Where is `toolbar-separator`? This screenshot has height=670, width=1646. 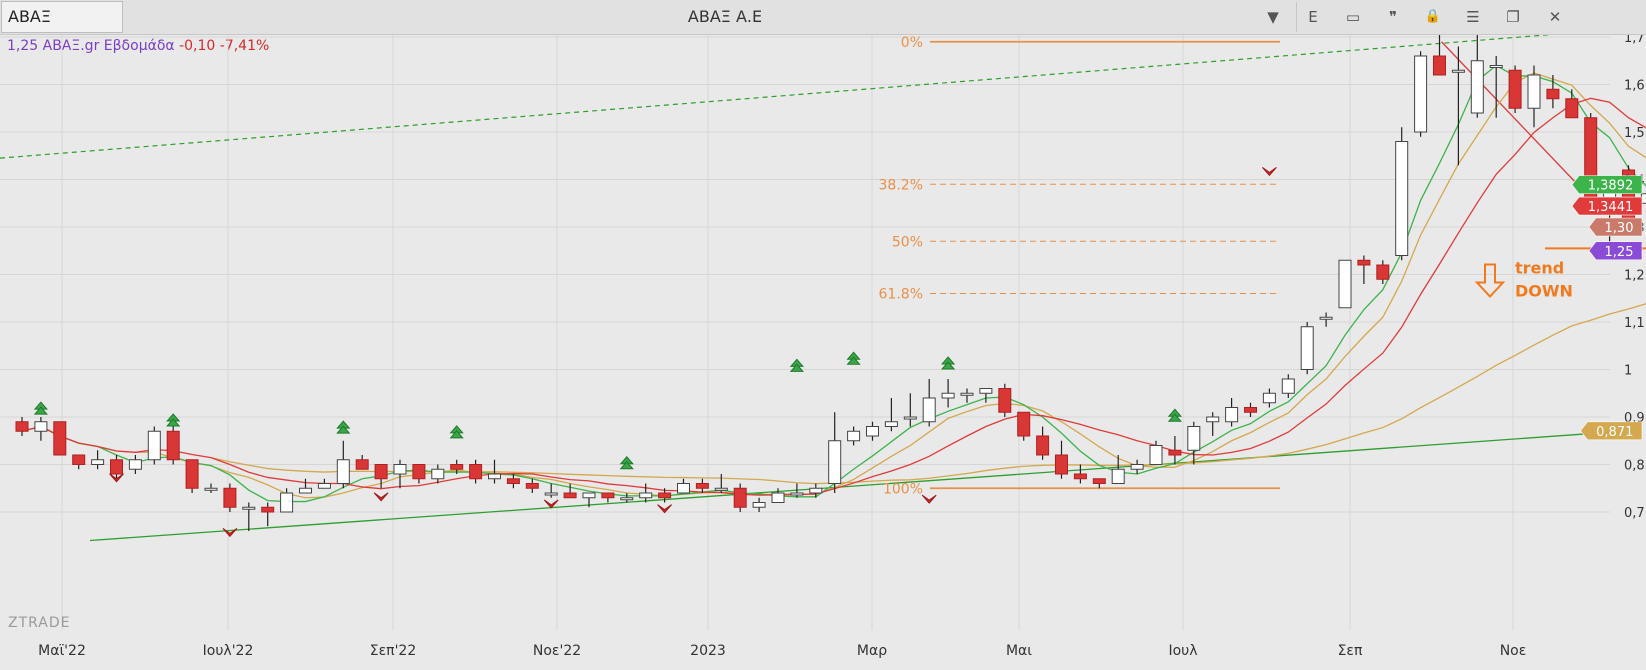
toolbar-separator is located at coordinates (1296, 17).